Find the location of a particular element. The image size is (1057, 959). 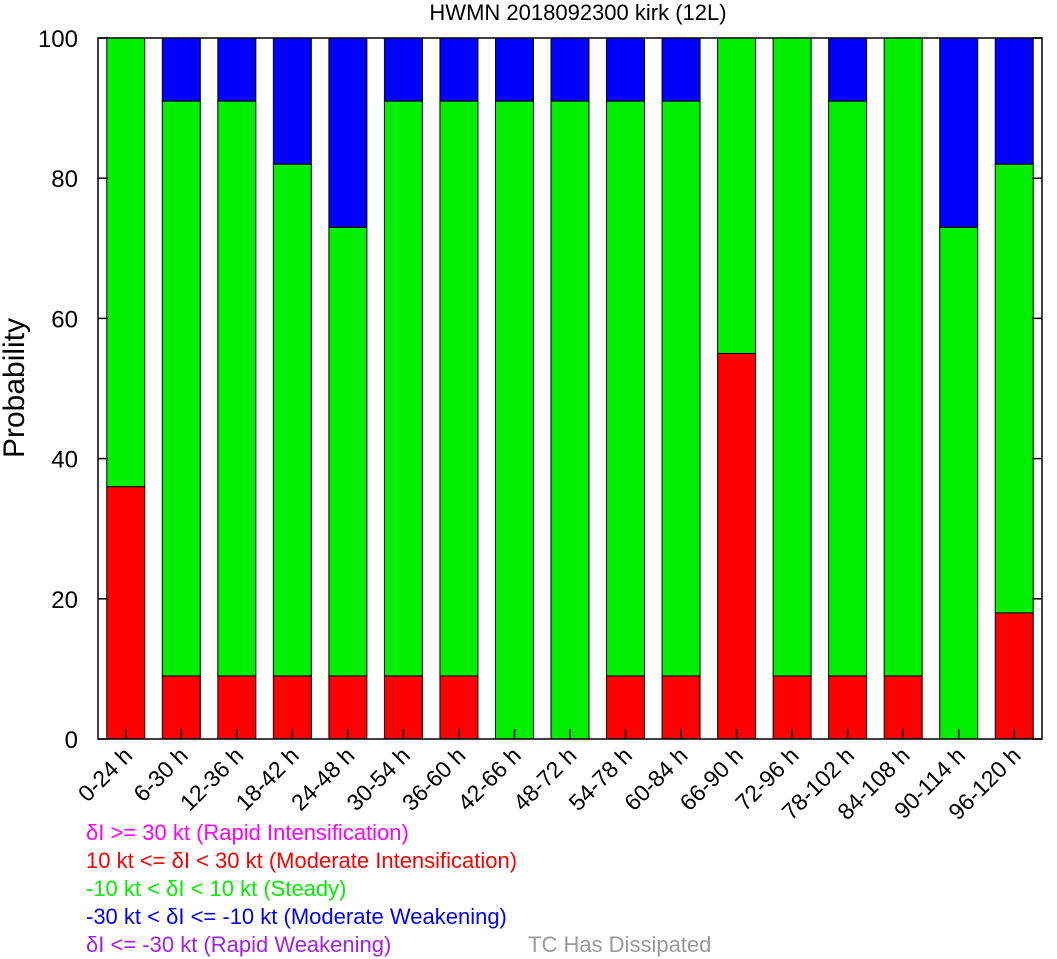

x-tick-label: 0-24 h is located at coordinates (105, 774).